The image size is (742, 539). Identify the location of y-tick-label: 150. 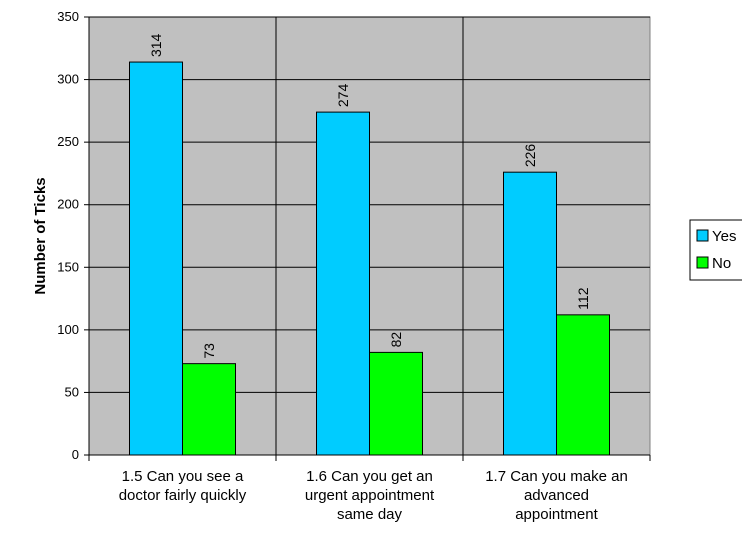
(68, 266).